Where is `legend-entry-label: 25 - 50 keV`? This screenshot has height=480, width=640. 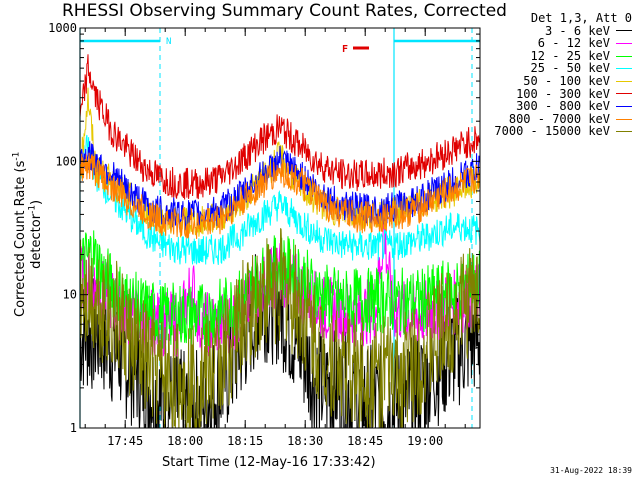
legend-entry-label: 25 - 50 keV is located at coordinates (570, 68).